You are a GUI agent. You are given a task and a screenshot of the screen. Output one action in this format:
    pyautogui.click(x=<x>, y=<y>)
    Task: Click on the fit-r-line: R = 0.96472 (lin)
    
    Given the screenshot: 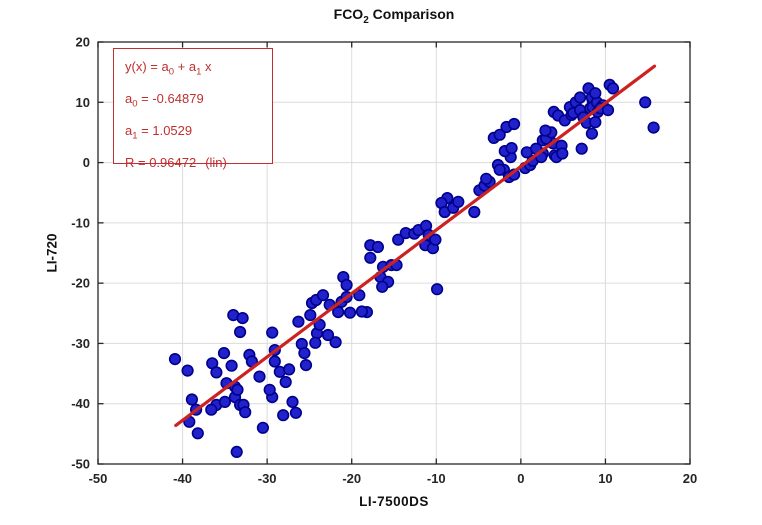 What is the action you would take?
    pyautogui.click(x=176, y=163)
    